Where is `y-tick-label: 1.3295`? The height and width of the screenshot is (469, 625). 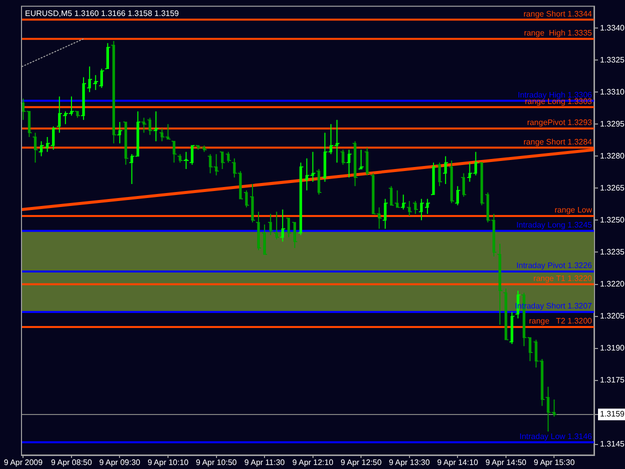 y-tick-label: 1.3295 is located at coordinates (612, 123).